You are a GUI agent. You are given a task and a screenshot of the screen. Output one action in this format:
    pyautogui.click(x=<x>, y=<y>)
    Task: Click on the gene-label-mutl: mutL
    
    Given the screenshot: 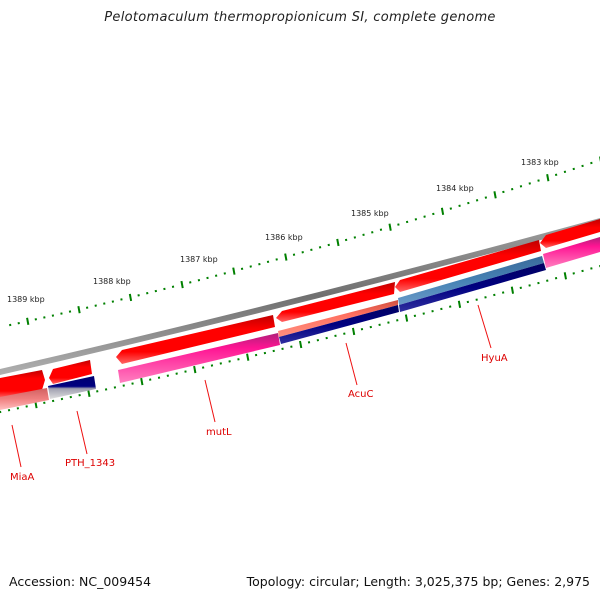 What is the action you would take?
    pyautogui.click(x=219, y=432)
    